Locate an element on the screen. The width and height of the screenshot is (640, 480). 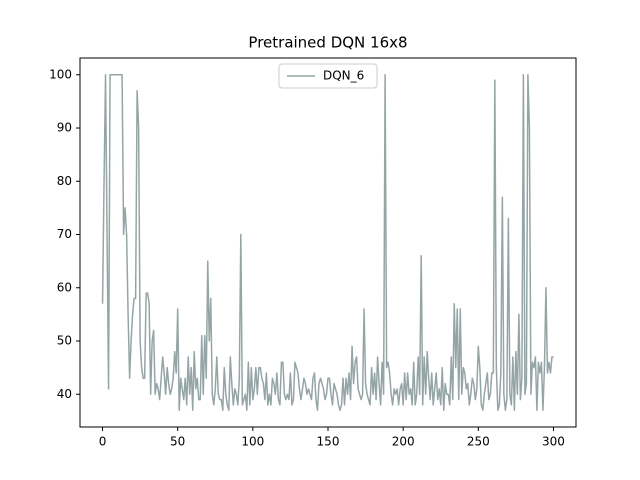
y-tick-label: 40 is located at coordinates (64, 394).